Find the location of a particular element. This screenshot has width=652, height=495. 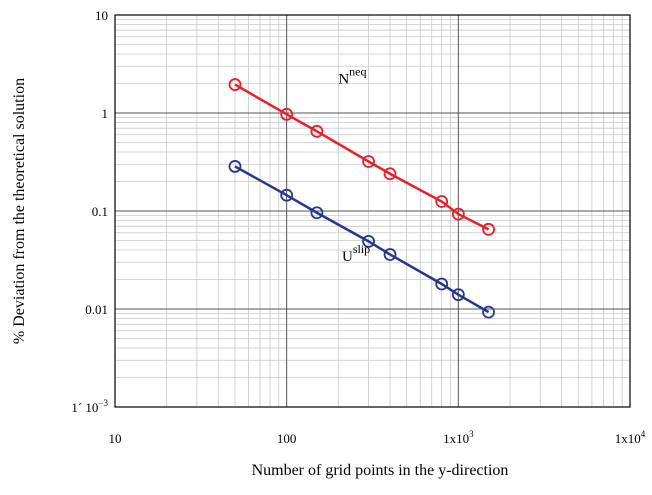

x-tick-label: 10 is located at coordinates (115, 438).